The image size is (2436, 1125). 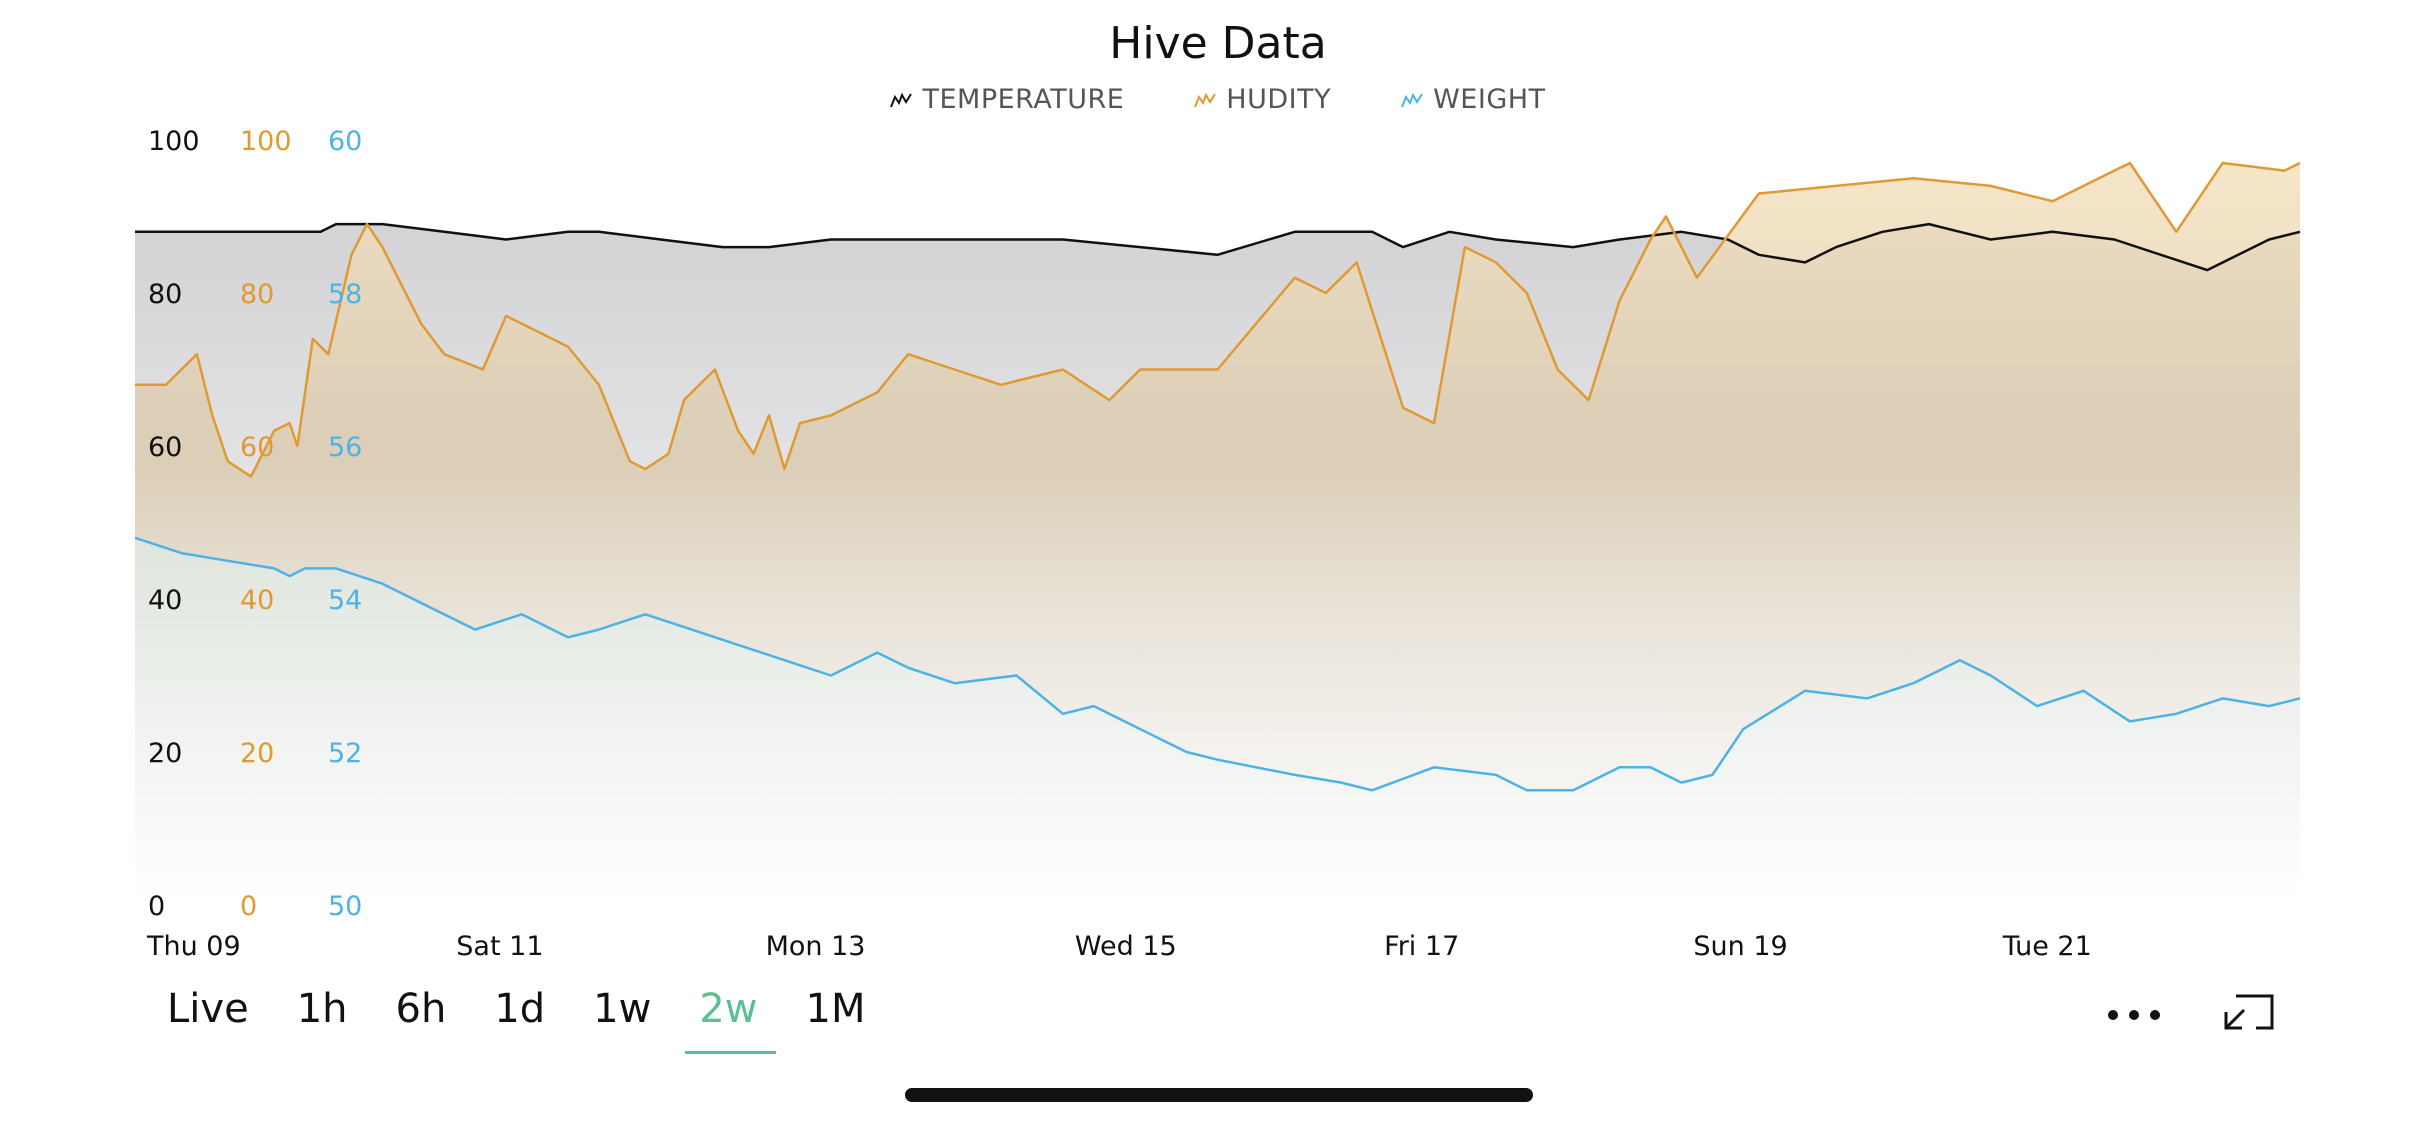 I want to click on y-tick-label-weight: 52, so click(x=345, y=753).